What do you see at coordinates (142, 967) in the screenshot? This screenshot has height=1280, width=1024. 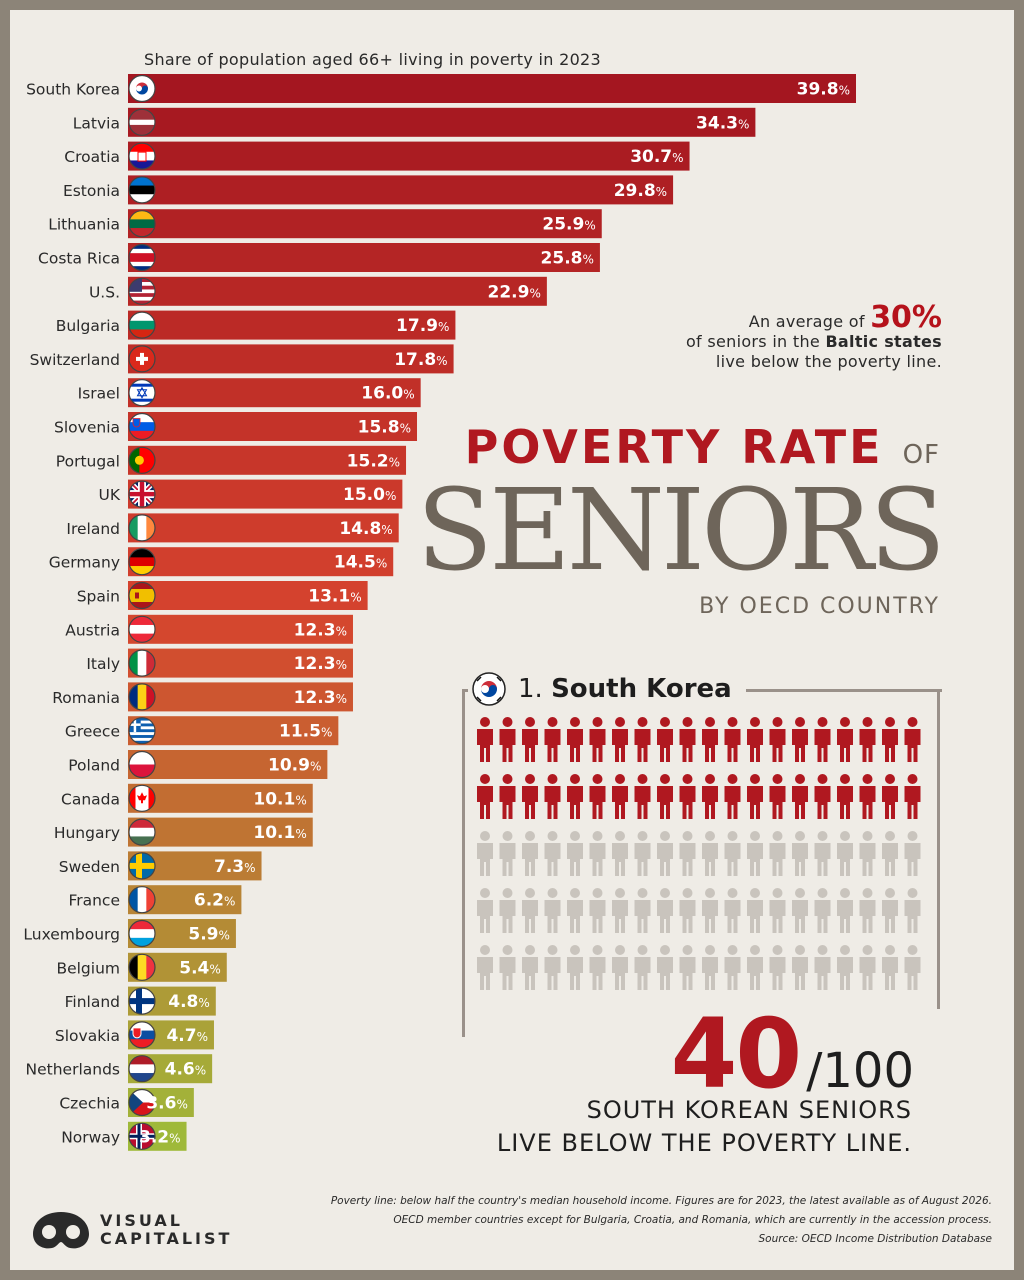 I see `belgium-flag-icon` at bounding box center [142, 967].